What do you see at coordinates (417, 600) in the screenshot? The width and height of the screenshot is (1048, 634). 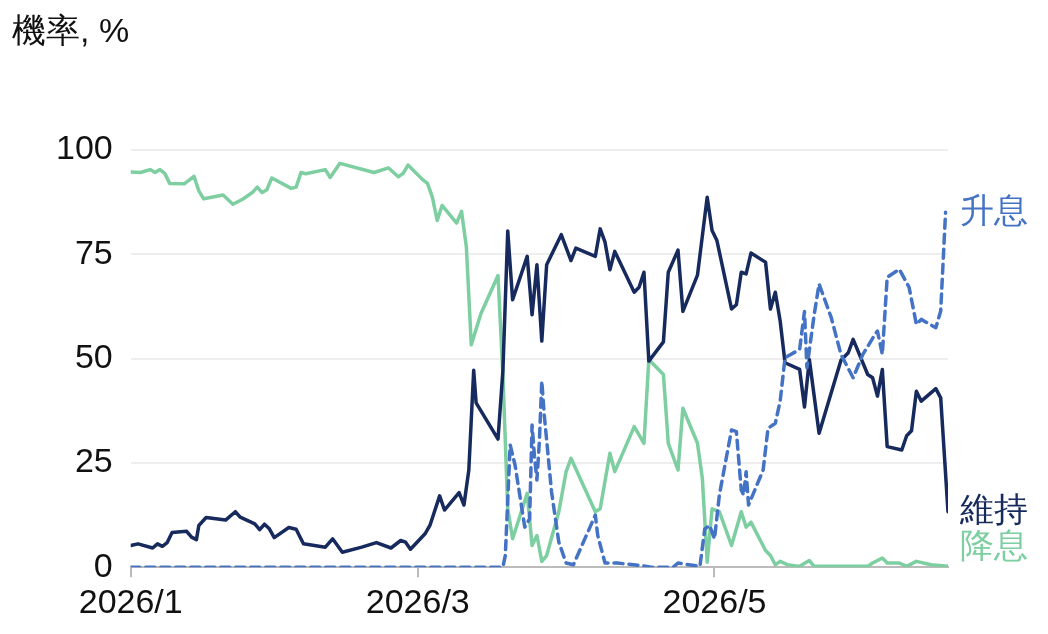 I see `x-tick-label: 2026/3` at bounding box center [417, 600].